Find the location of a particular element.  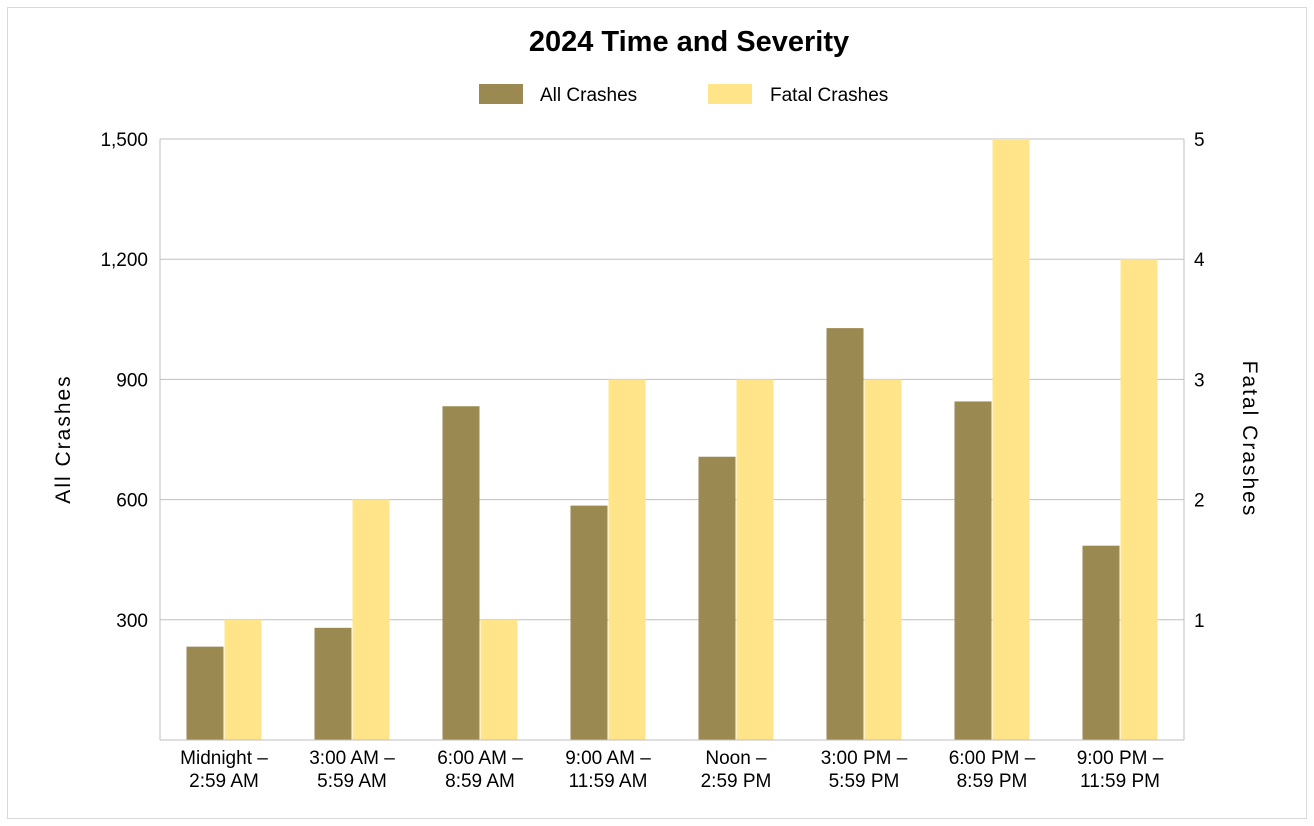

right-tick-label: 3 is located at coordinates (1199, 380).